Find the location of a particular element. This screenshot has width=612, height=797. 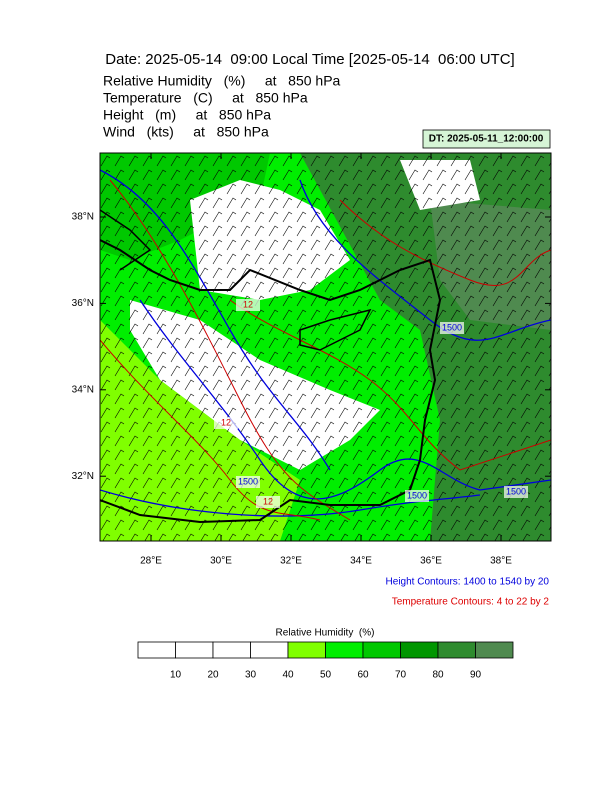

y-tick-label: 36°N is located at coordinates (83, 303).